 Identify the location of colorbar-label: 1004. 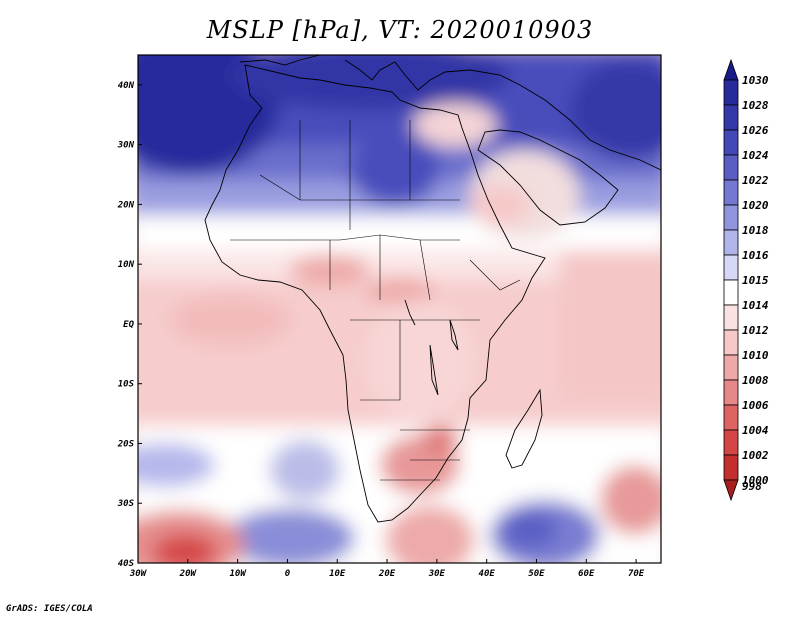
(755, 430).